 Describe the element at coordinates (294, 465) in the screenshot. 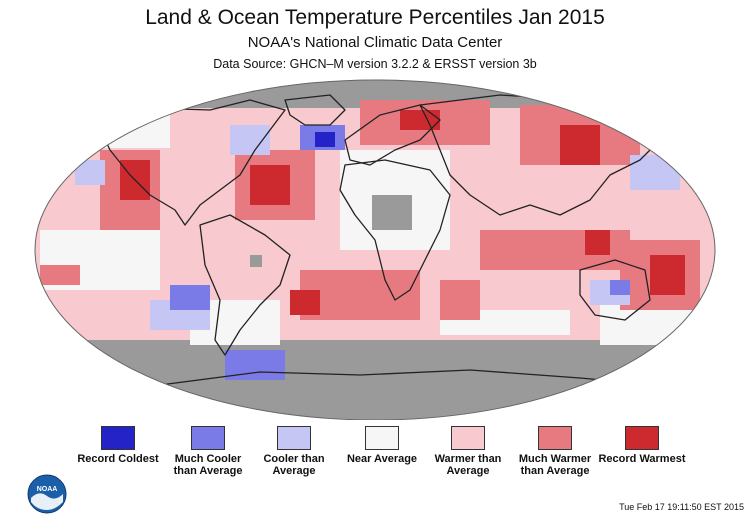

I see `legend-label: Cooler than Average` at that location.